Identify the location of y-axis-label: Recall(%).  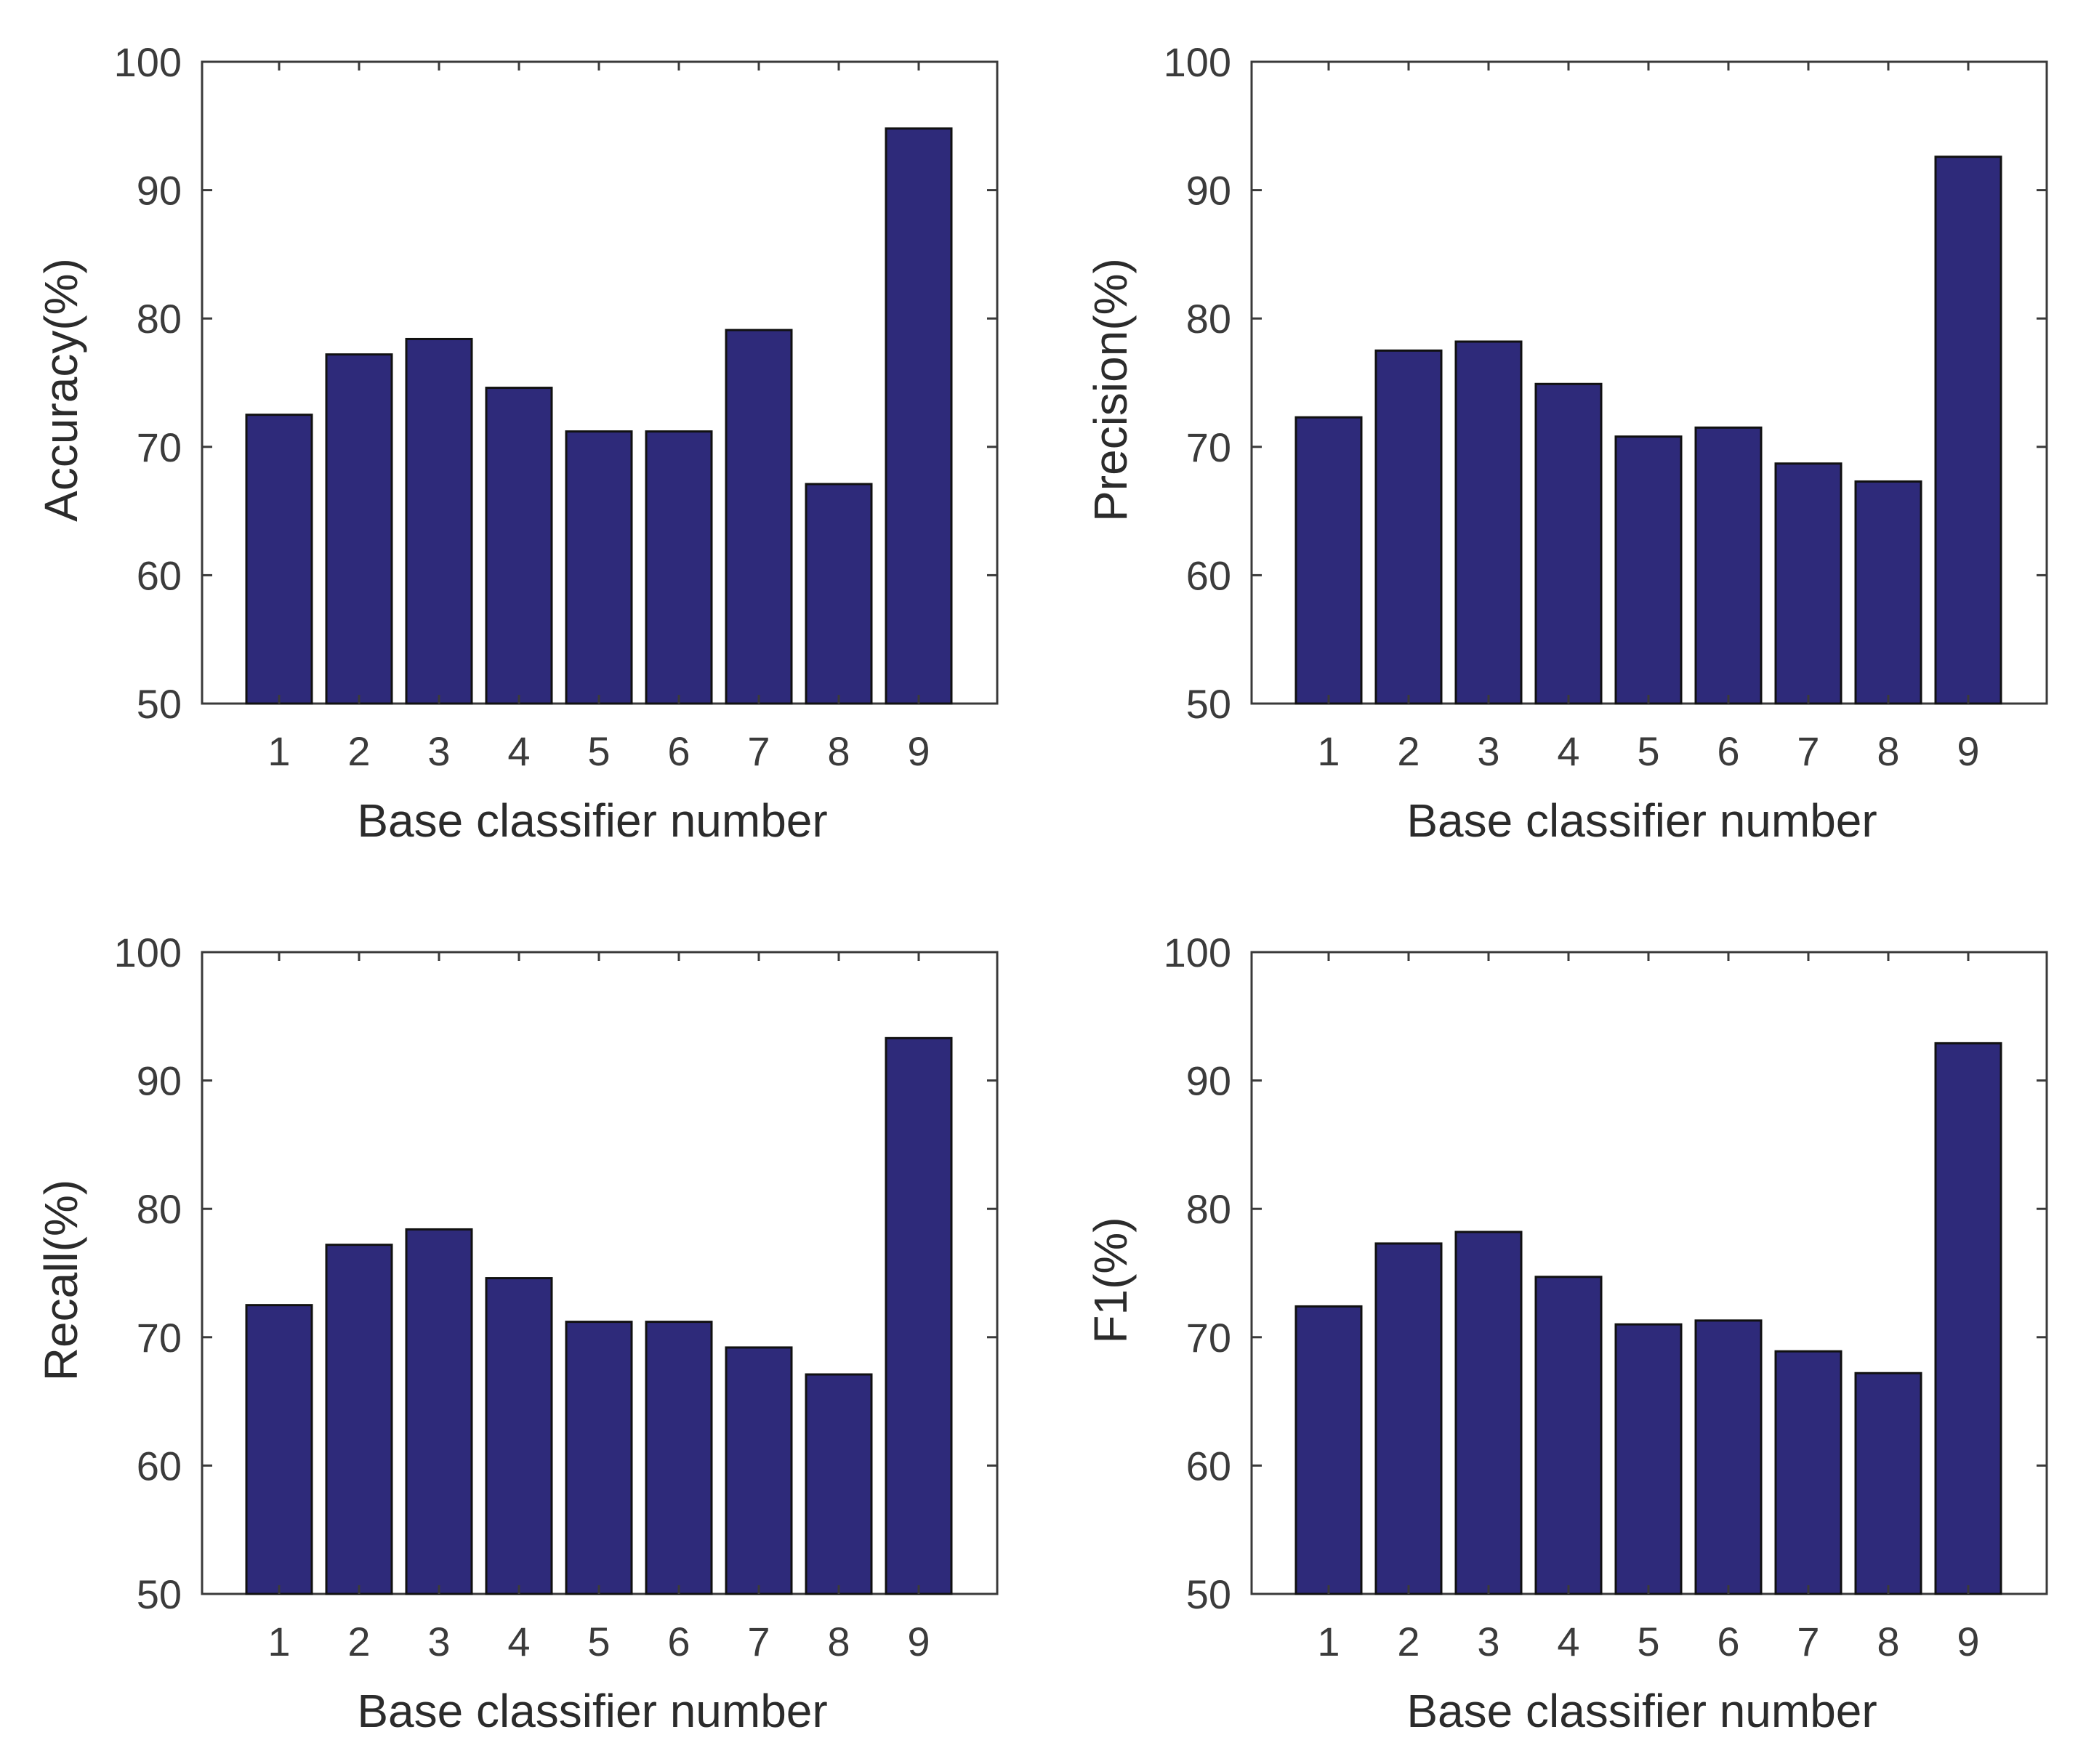
(61, 1281).